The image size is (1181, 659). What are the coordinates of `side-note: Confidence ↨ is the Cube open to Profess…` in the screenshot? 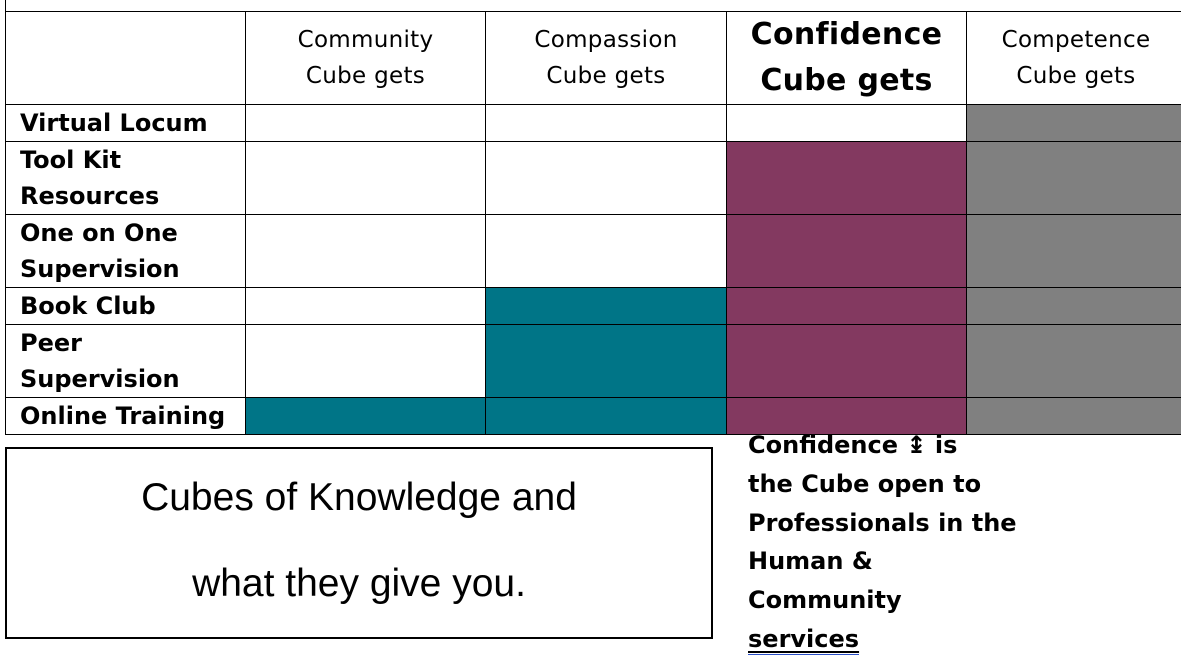 It's located at (878, 542).